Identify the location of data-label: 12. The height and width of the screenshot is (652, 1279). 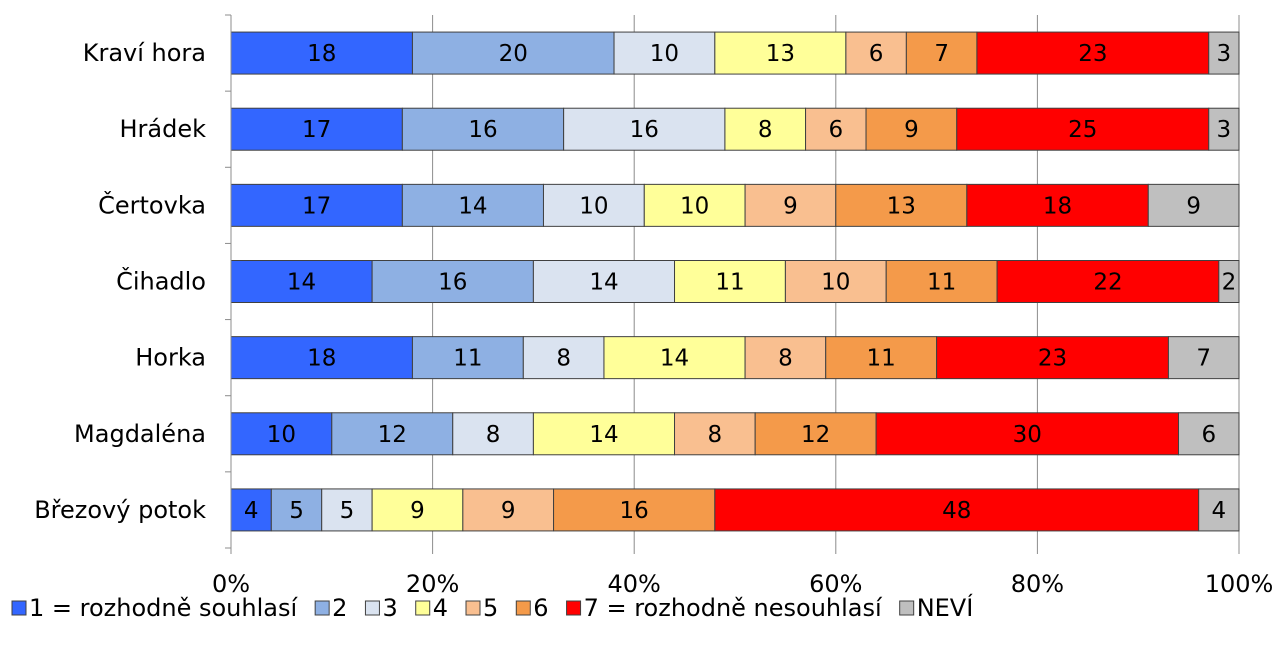
(392, 435).